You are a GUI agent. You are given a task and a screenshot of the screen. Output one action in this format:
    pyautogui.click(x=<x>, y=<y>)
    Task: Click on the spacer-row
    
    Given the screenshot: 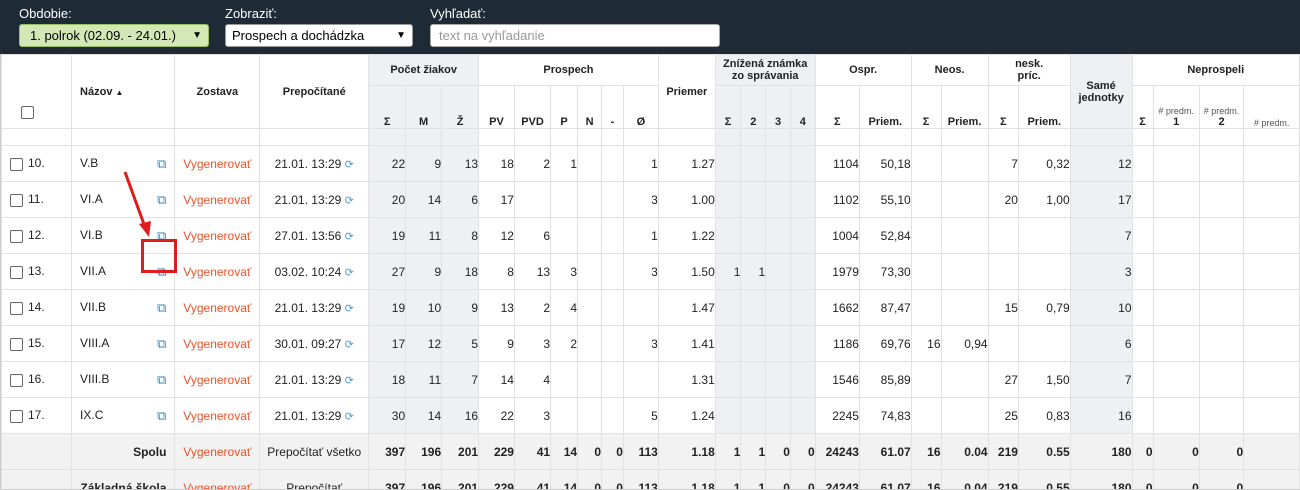 What is the action you would take?
    pyautogui.click(x=650, y=137)
    